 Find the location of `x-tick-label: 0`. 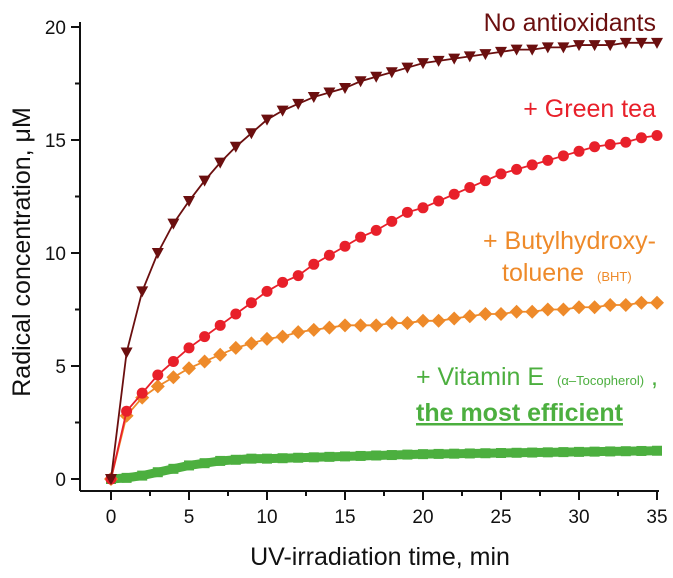

x-tick-label: 0 is located at coordinates (111, 517).